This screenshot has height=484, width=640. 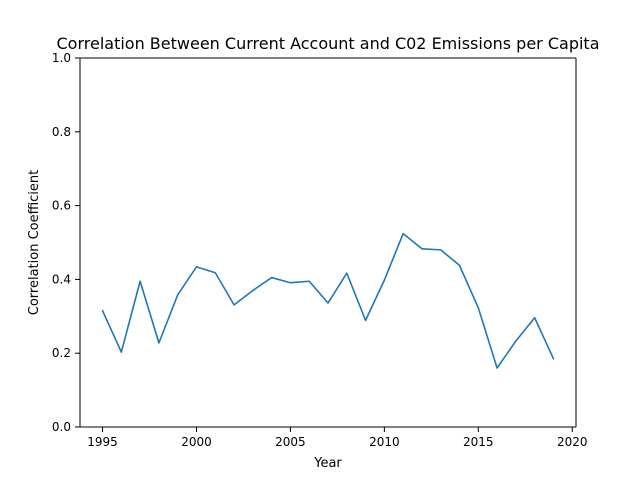 What do you see at coordinates (61, 132) in the screenshot?
I see `y-tick-label: 0.8` at bounding box center [61, 132].